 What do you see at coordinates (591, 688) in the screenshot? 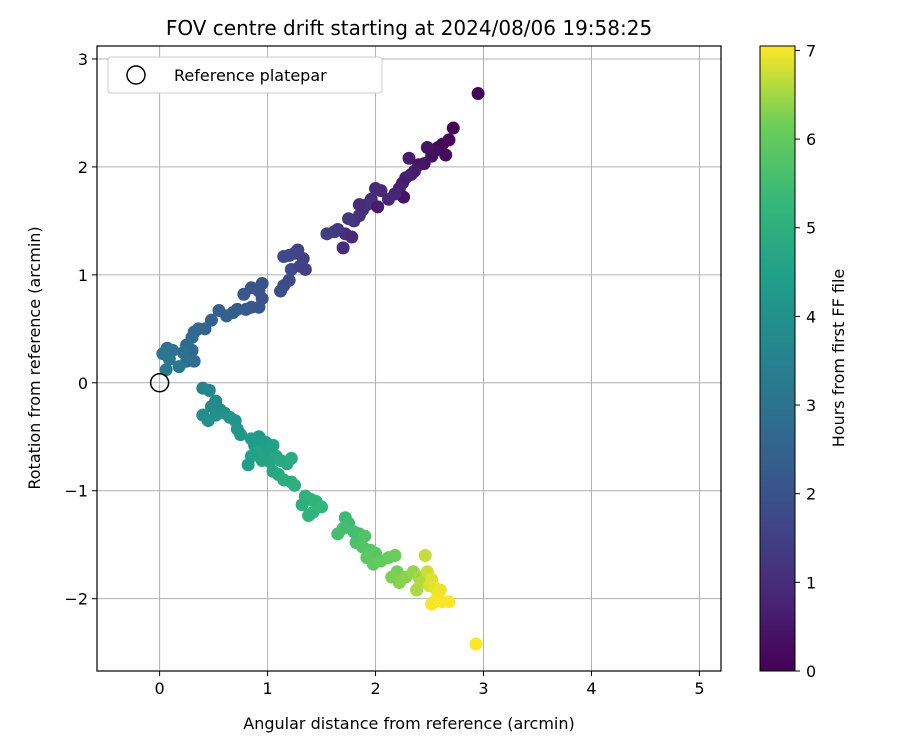
I see `x-tick-label: 4` at bounding box center [591, 688].